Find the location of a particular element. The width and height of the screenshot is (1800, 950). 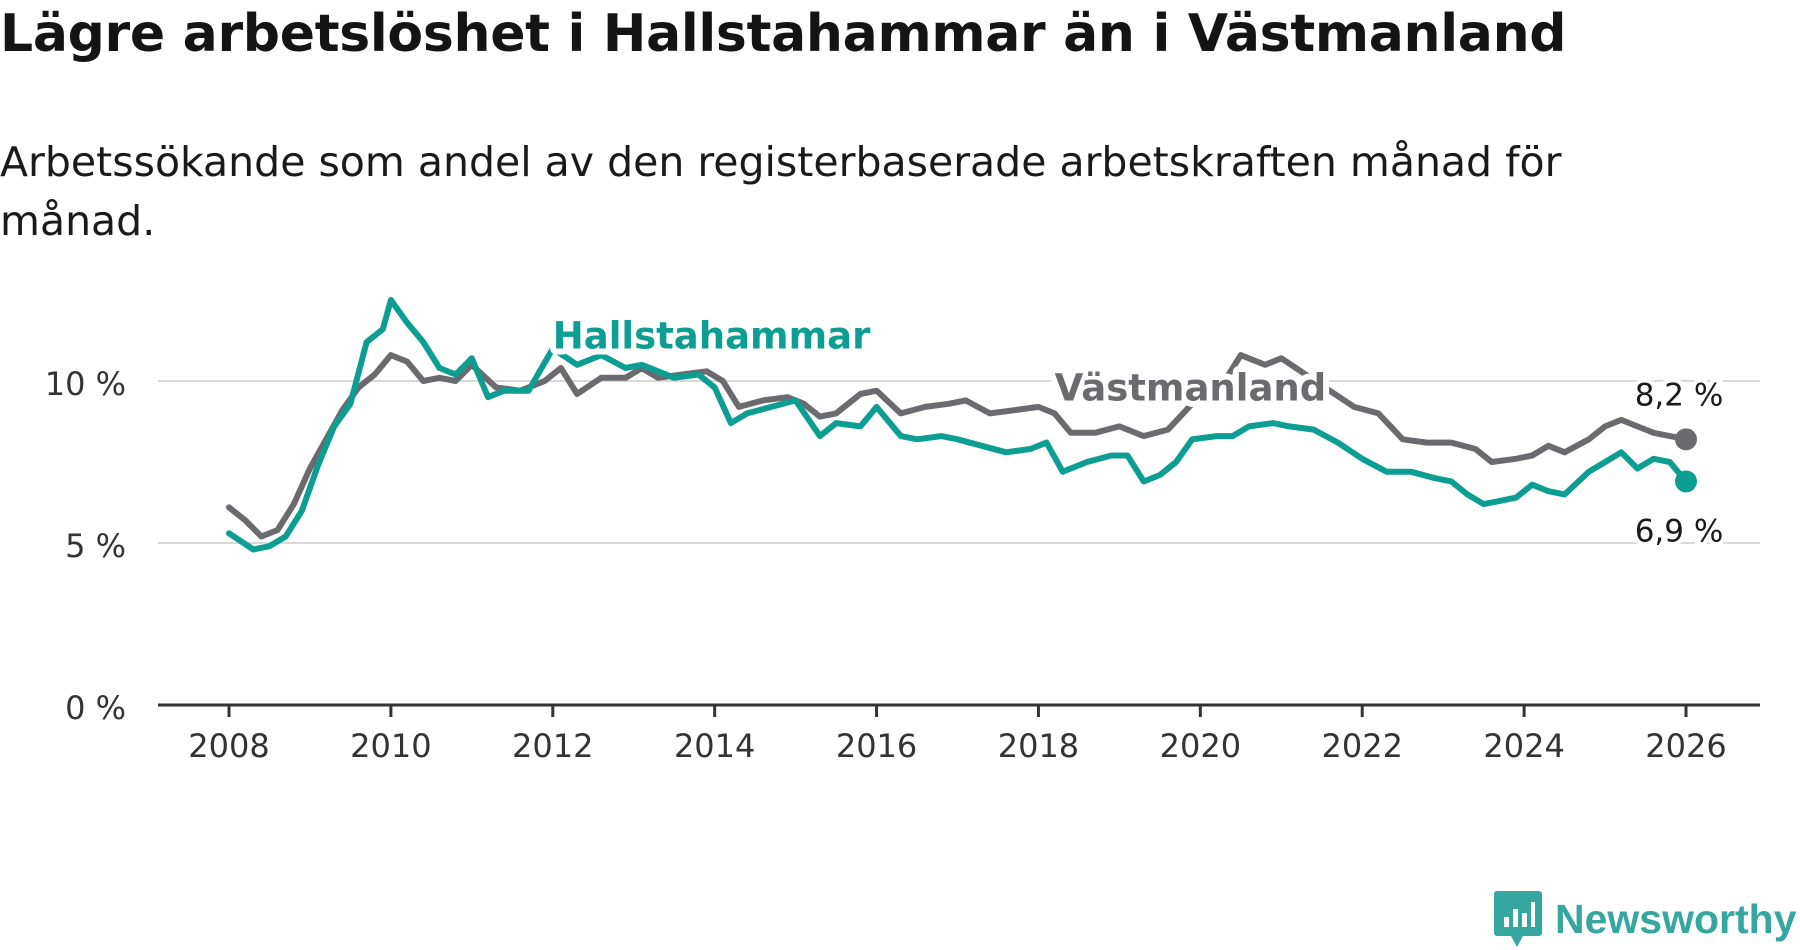

series-label-västmanland: Västmanland is located at coordinates (1191, 387).